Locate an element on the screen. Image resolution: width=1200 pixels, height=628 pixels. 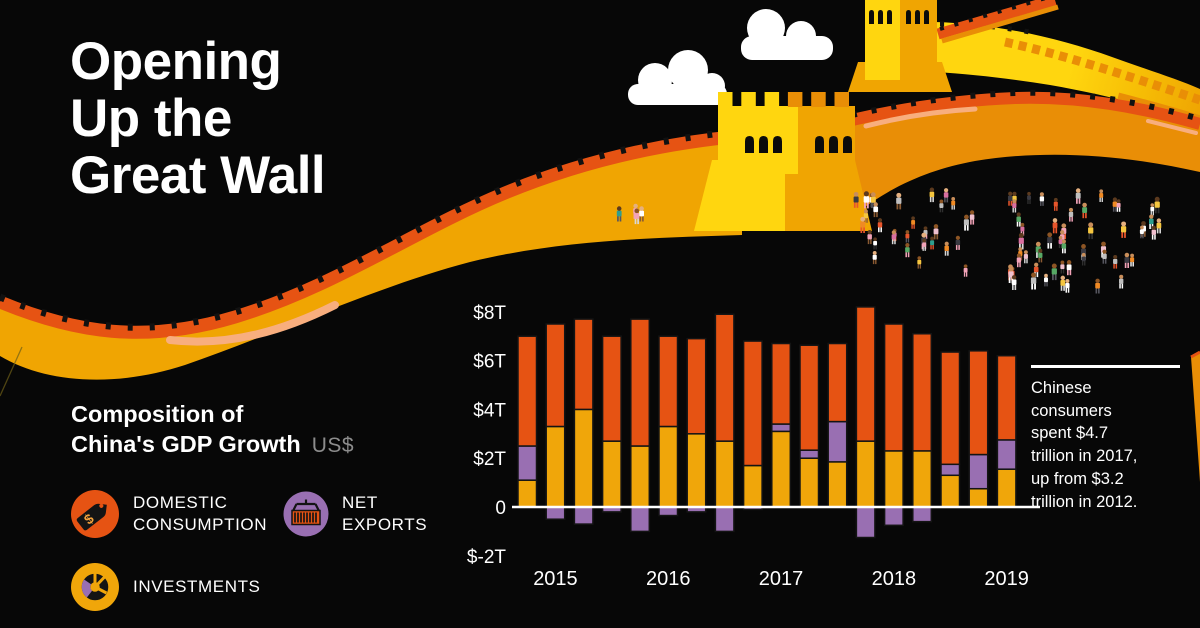
legend-label: DOMESTIC CONSUMPTION is located at coordinates (200, 513).